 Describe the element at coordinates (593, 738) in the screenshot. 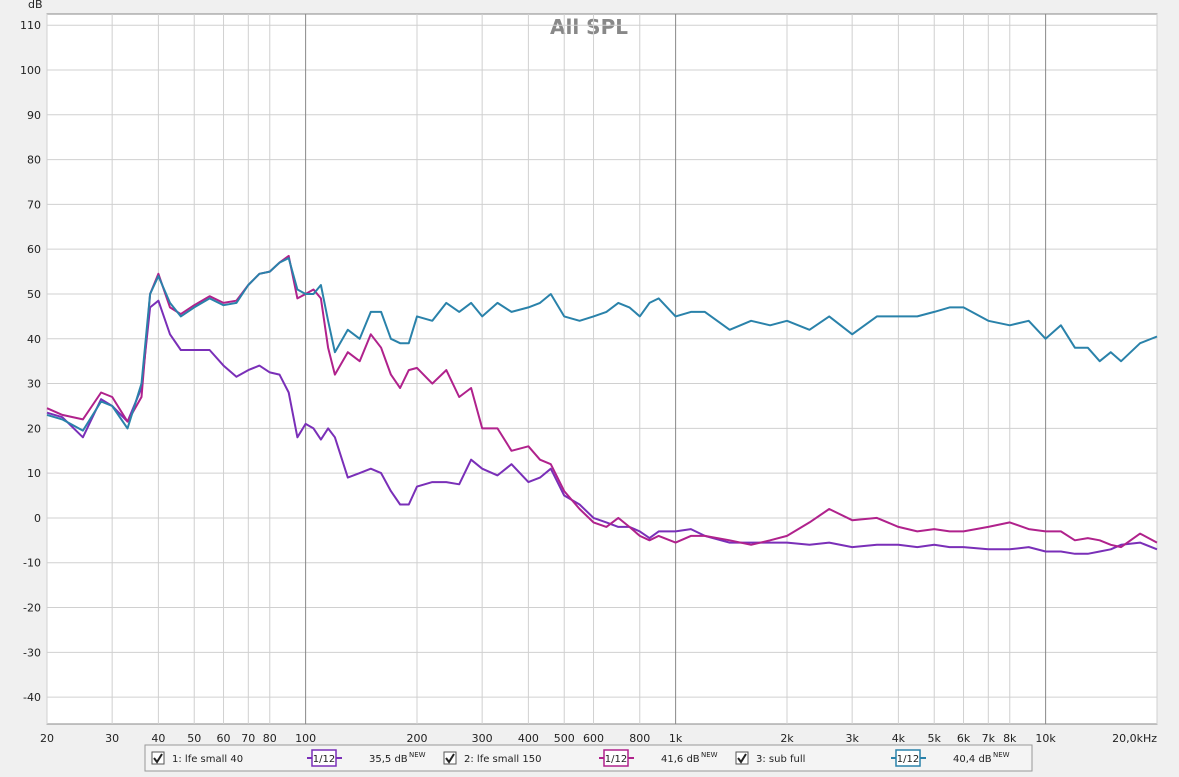

I see `x-tick-label: 600` at that location.